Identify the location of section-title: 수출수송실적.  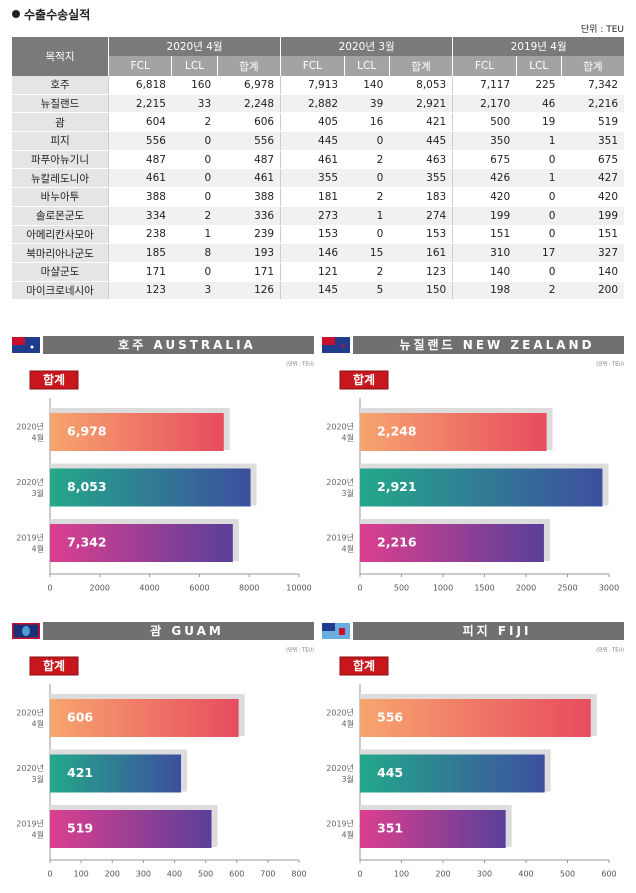
(51, 14).